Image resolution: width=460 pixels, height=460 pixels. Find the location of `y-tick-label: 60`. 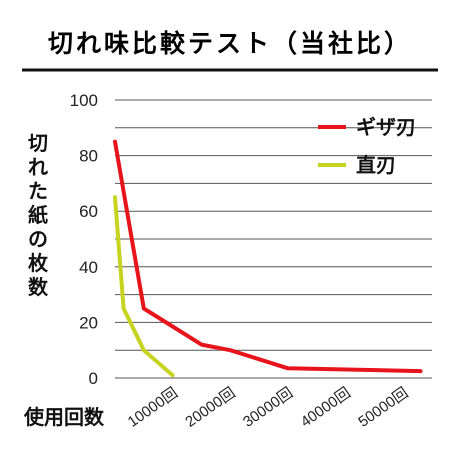

y-tick-label: 60 is located at coordinates (88, 211).